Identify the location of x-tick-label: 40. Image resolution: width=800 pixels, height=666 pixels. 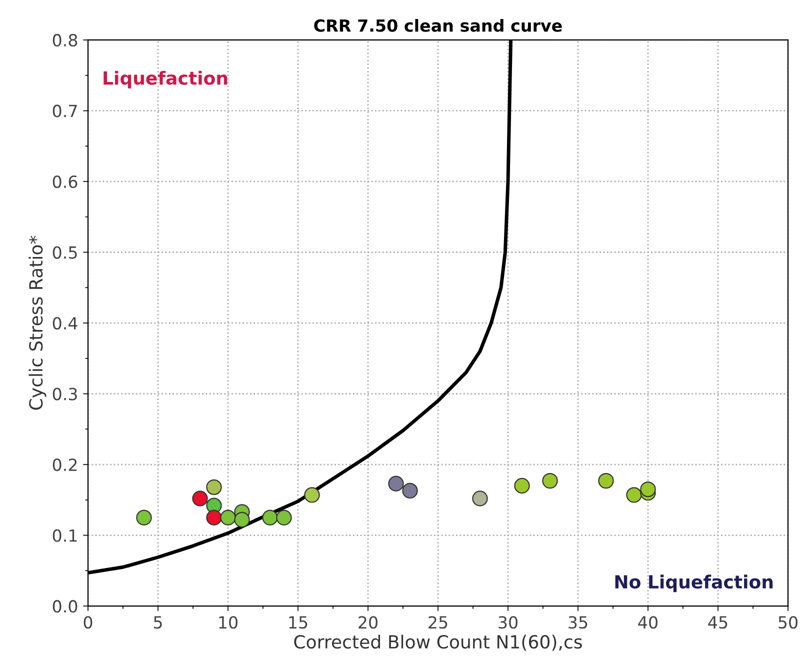
(648, 622).